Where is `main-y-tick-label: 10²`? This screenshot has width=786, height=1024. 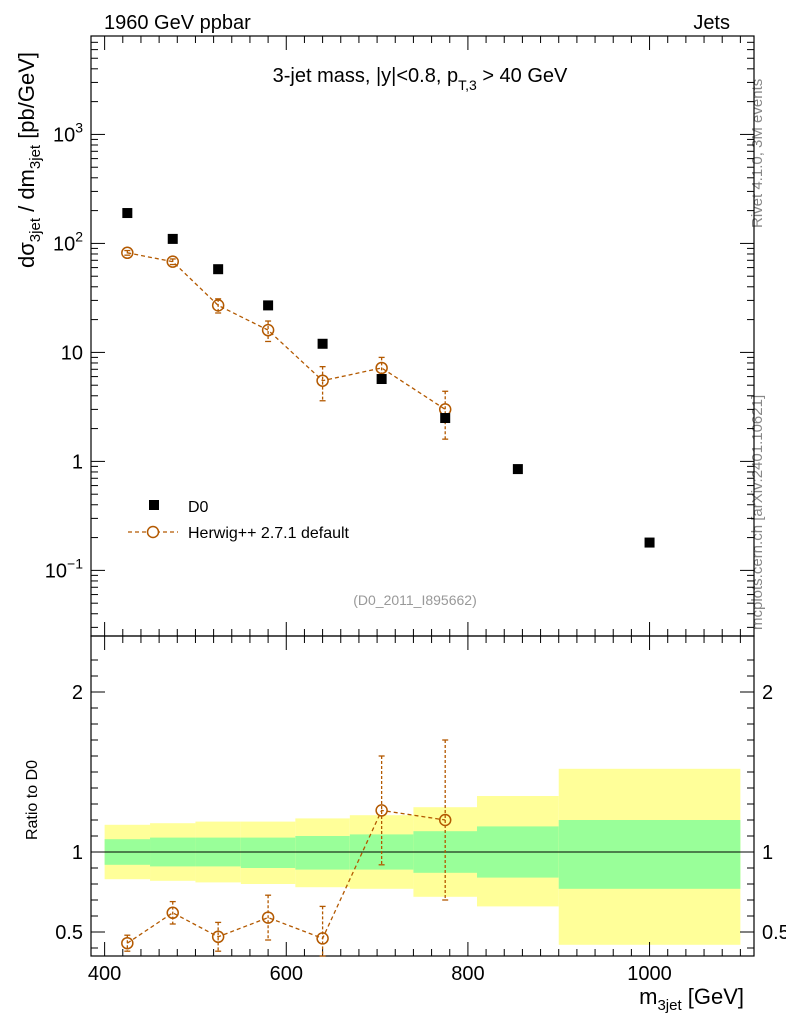
main-y-tick-label: 10² is located at coordinates (68, 241).